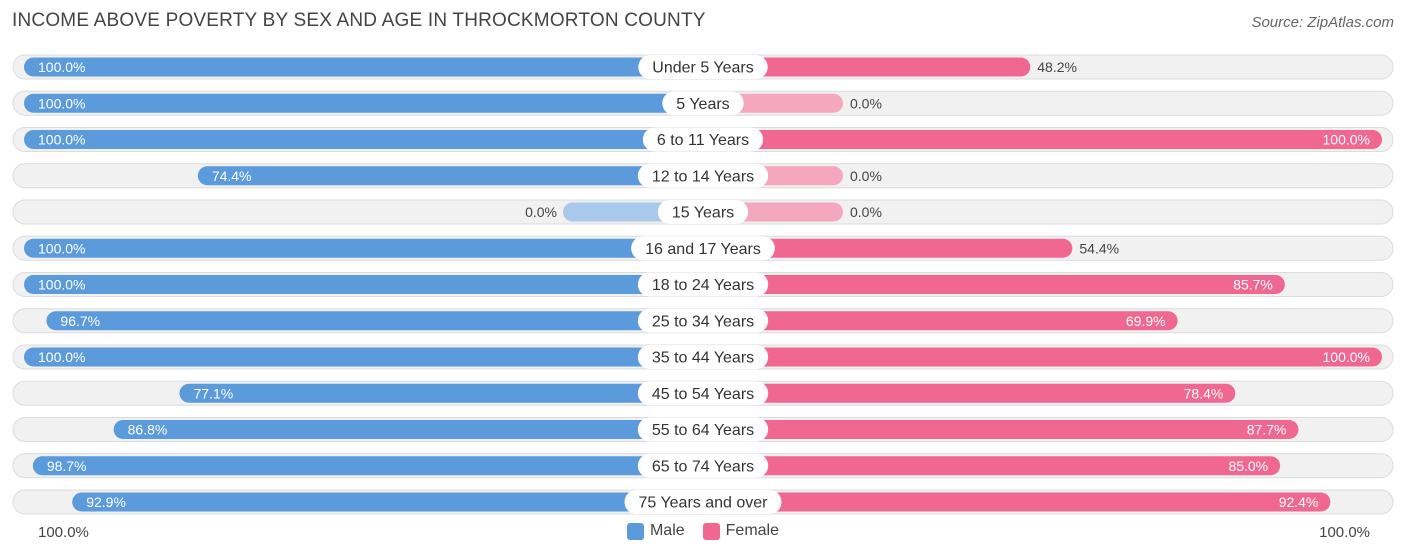 Image resolution: width=1406 pixels, height=558 pixels. What do you see at coordinates (667, 530) in the screenshot?
I see `legend-label-male: Male` at bounding box center [667, 530].